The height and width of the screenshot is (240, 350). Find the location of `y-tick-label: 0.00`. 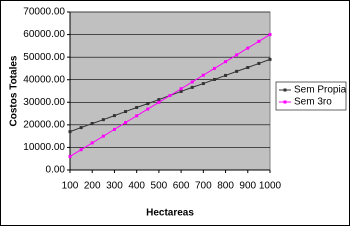

y-tick-label: 0.00 is located at coordinates (56, 170).